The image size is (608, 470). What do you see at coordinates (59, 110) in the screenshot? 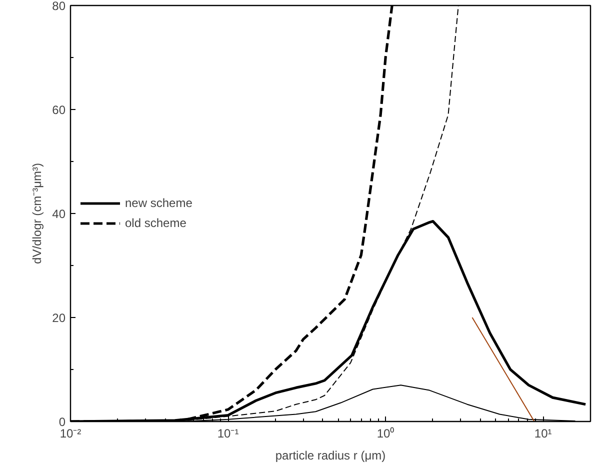
I see `y-tick-label: 60` at bounding box center [59, 110].